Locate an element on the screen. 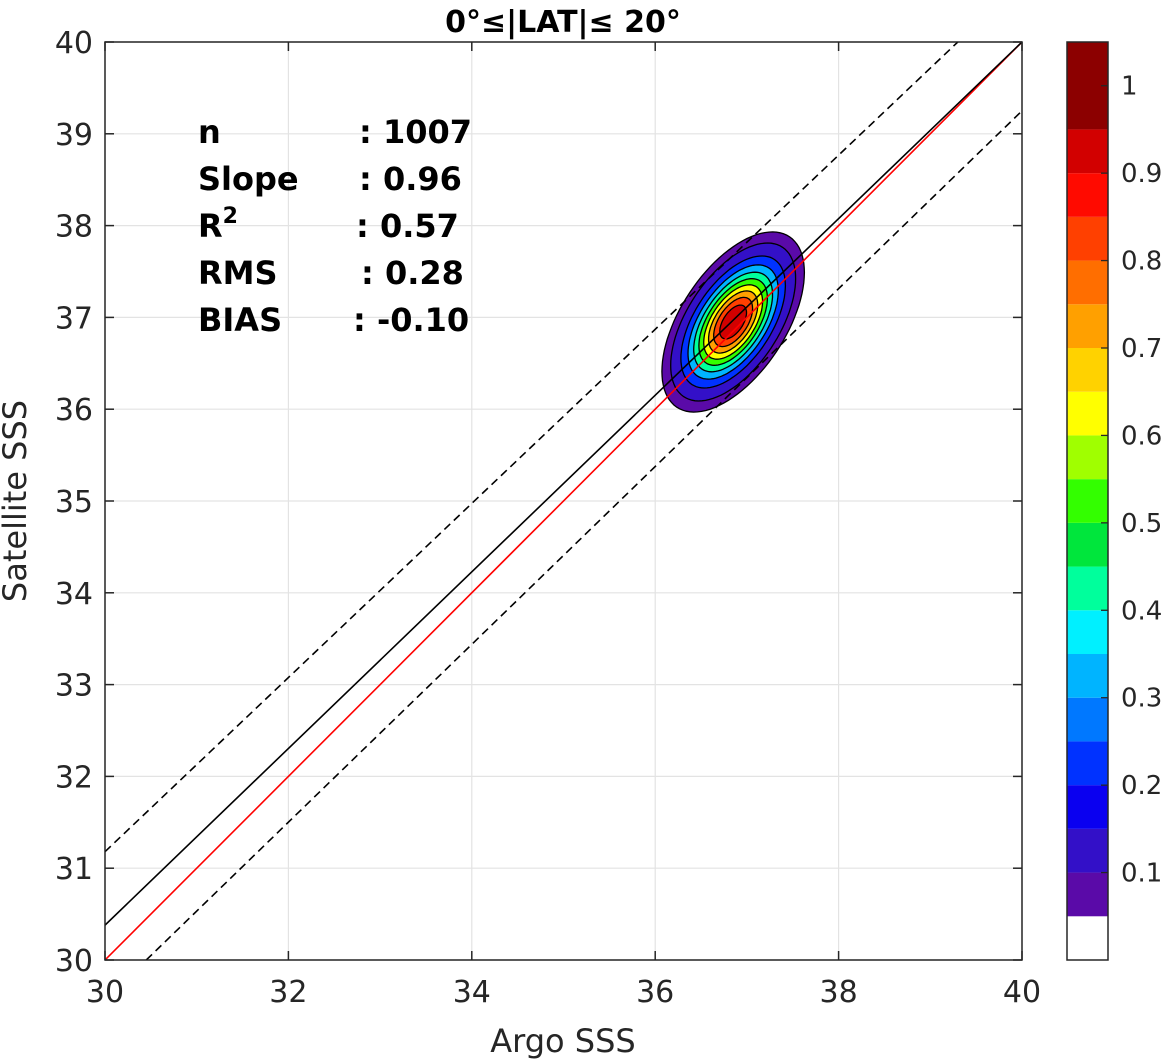 This screenshot has width=1172, height=1062. y-tick-label: 40 is located at coordinates (74, 43).